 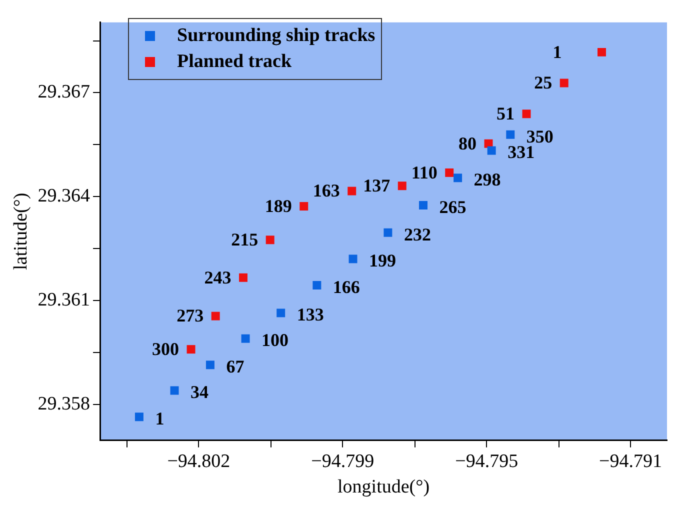 What do you see at coordinates (278, 206) in the screenshot?
I see `annotation: 189` at bounding box center [278, 206].